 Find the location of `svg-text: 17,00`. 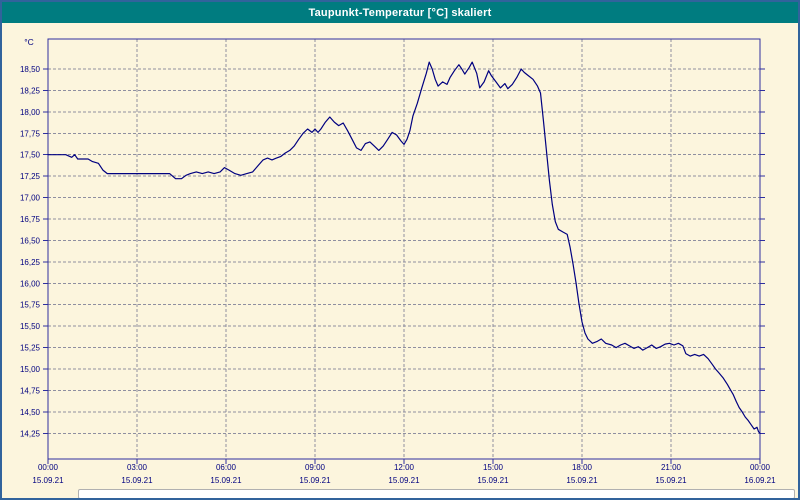

svg-text: 17,00 is located at coordinates (30, 198).